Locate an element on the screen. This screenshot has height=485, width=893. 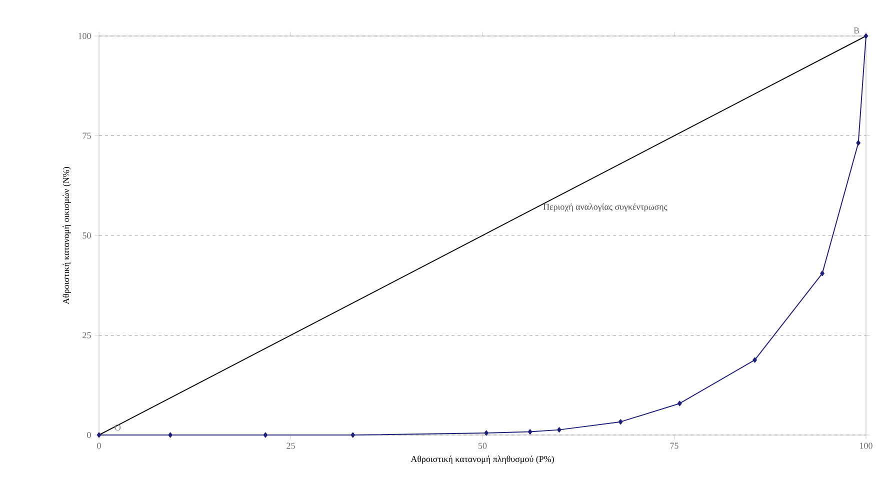
y-tick-label: 75 is located at coordinates (86, 135).